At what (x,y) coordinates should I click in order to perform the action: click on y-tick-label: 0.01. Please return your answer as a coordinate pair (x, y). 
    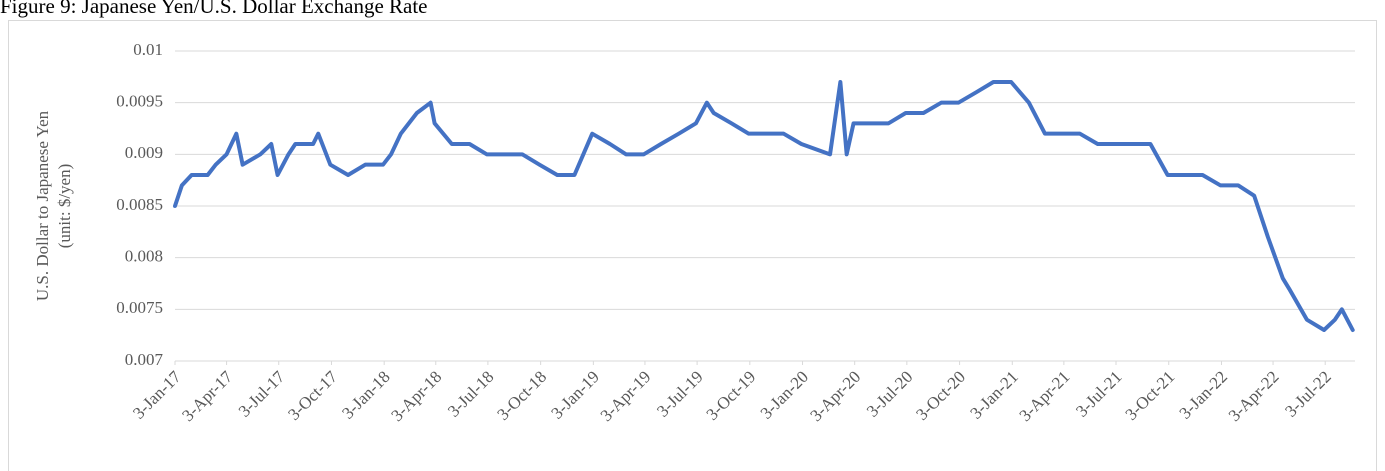
    Looking at the image, I should click on (148, 49).